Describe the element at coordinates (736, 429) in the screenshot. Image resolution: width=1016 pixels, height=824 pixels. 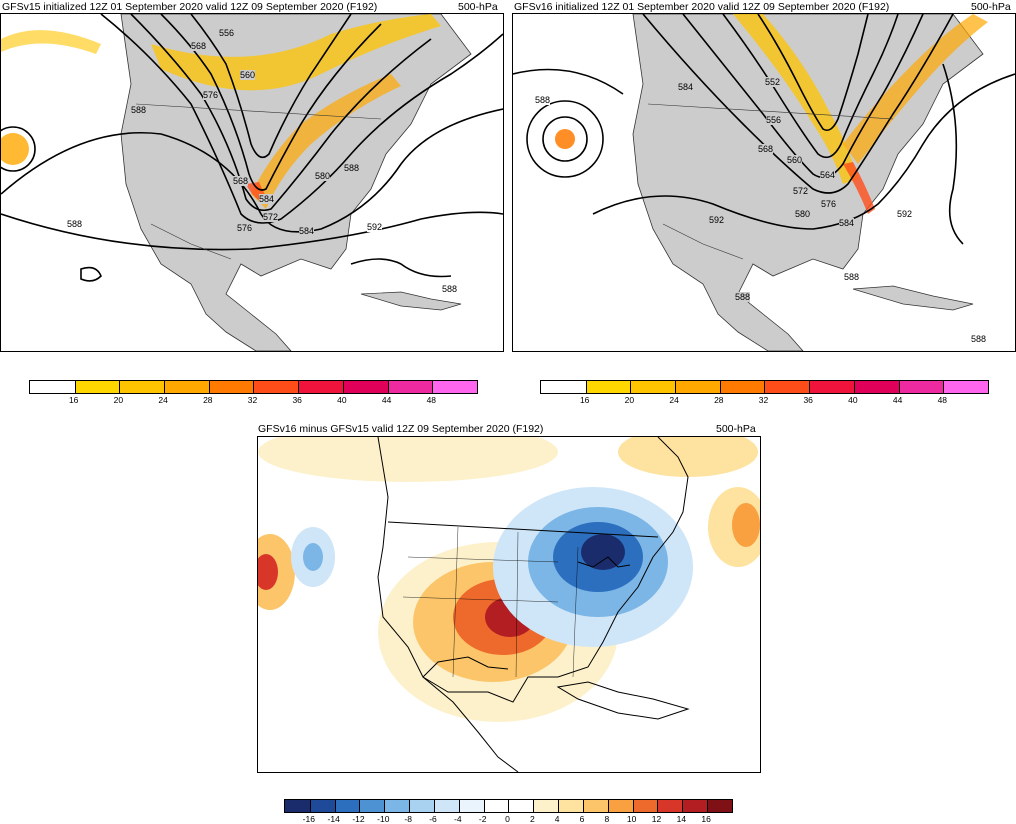
I see `difference-level-label: 500-hPa` at that location.